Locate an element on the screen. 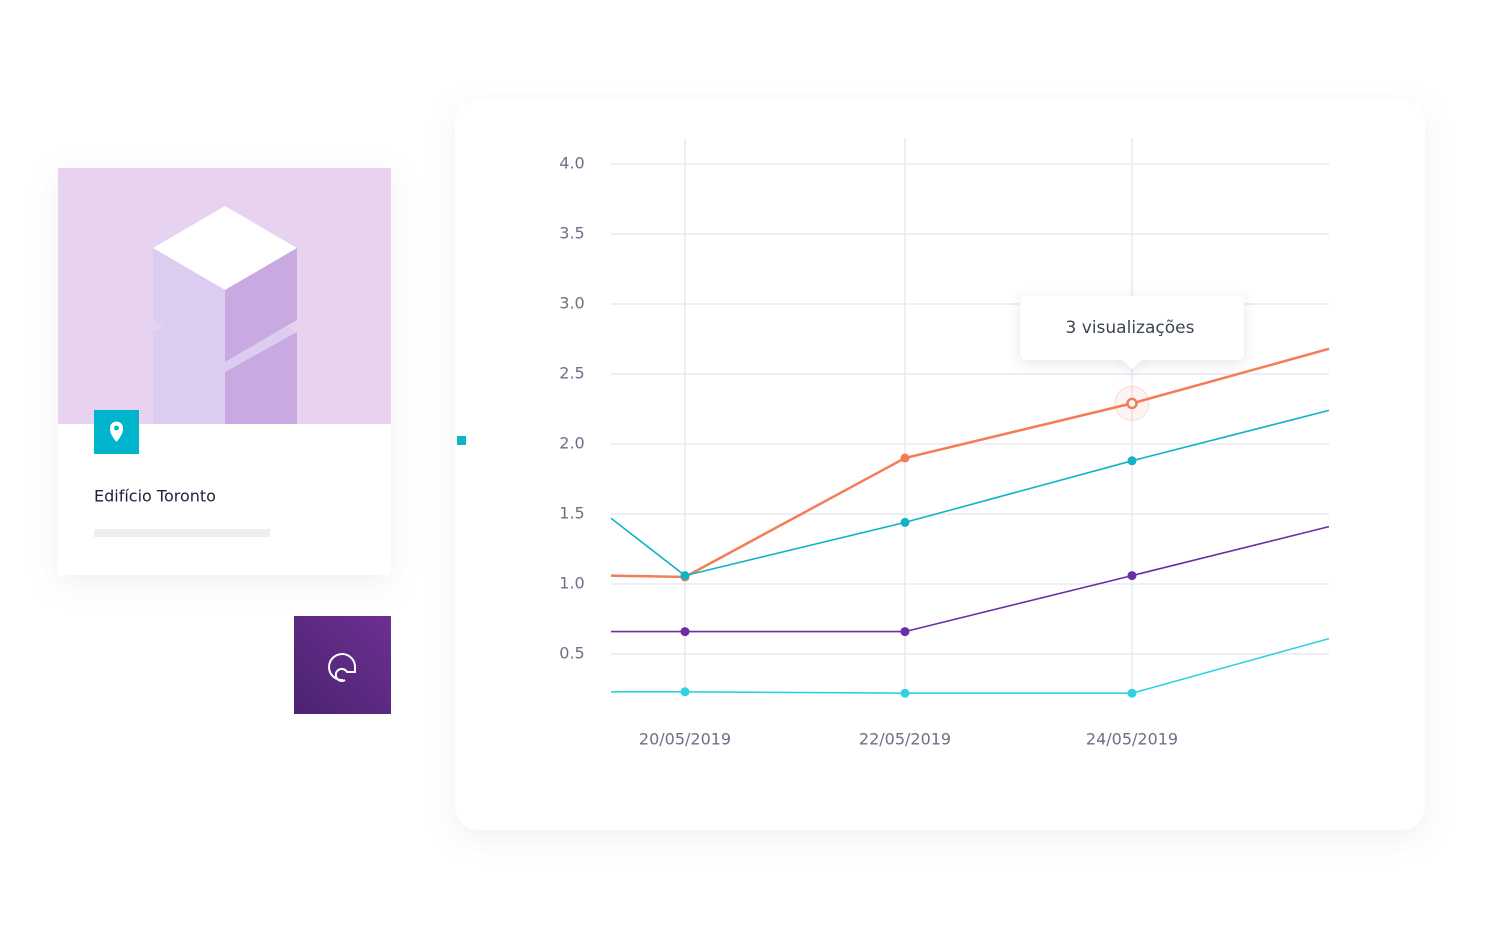 Image resolution: width=1487 pixels, height=931 pixels. x-tick-label: 20/05/2019 is located at coordinates (685, 739).